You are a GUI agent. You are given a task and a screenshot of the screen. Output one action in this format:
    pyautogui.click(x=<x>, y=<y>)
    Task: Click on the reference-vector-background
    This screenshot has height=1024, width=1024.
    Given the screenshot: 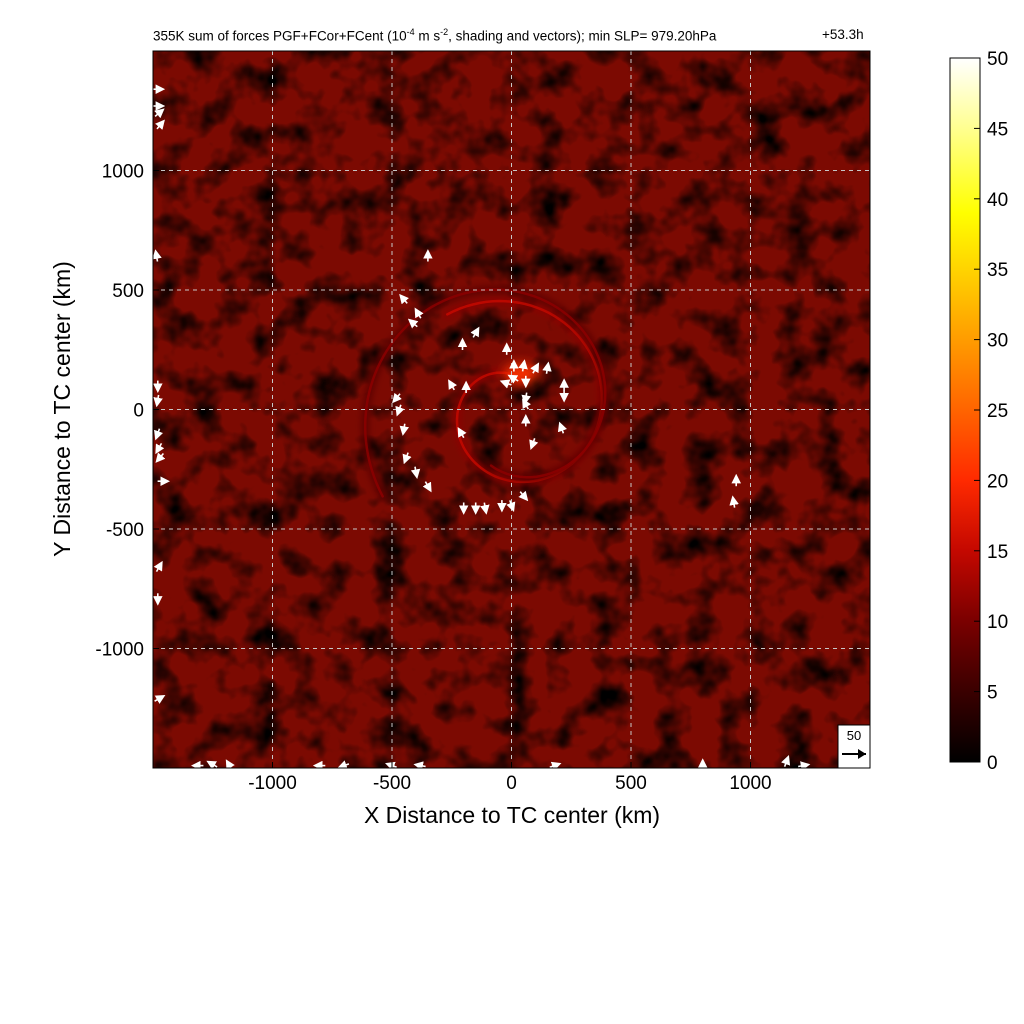 What is the action you would take?
    pyautogui.click(x=854, y=746)
    